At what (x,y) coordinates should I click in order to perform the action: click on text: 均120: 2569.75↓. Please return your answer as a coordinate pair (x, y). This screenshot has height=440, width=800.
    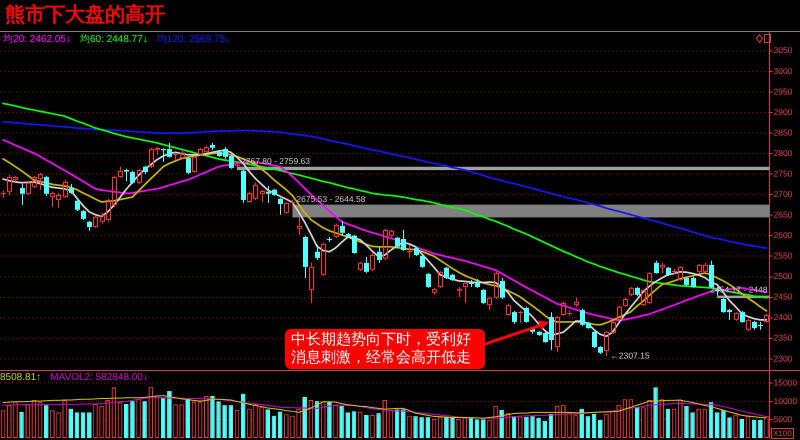
    Looking at the image, I should click on (193, 40).